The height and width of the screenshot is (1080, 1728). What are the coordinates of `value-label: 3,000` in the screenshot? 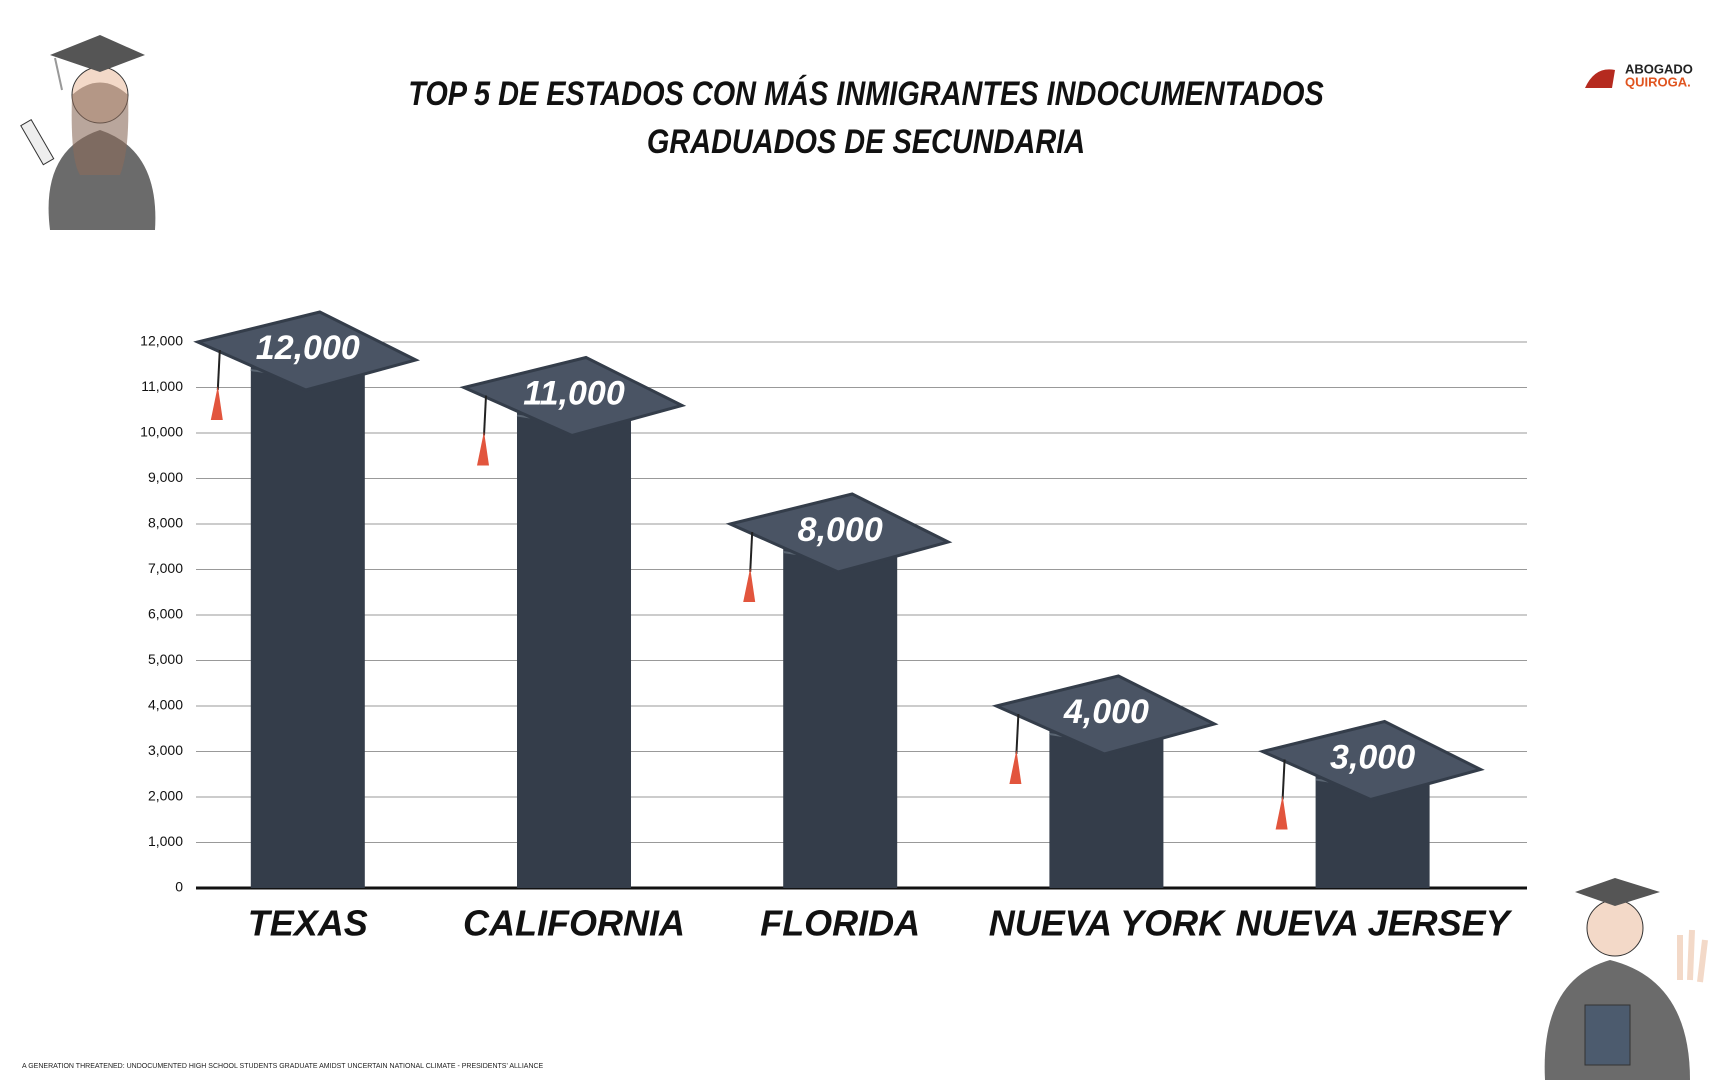 It's located at (1372, 757).